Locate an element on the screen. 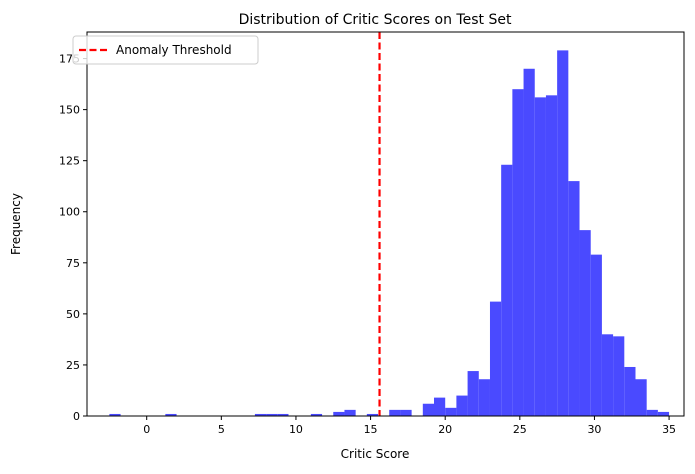  x-axis-title: Critic Score is located at coordinates (375, 454).